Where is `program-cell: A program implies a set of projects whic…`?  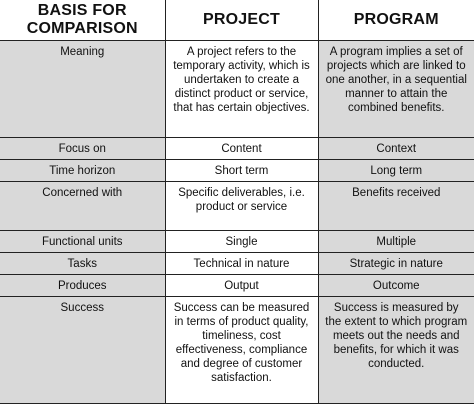 program-cell: A program implies a set of projects whic… is located at coordinates (396, 89).